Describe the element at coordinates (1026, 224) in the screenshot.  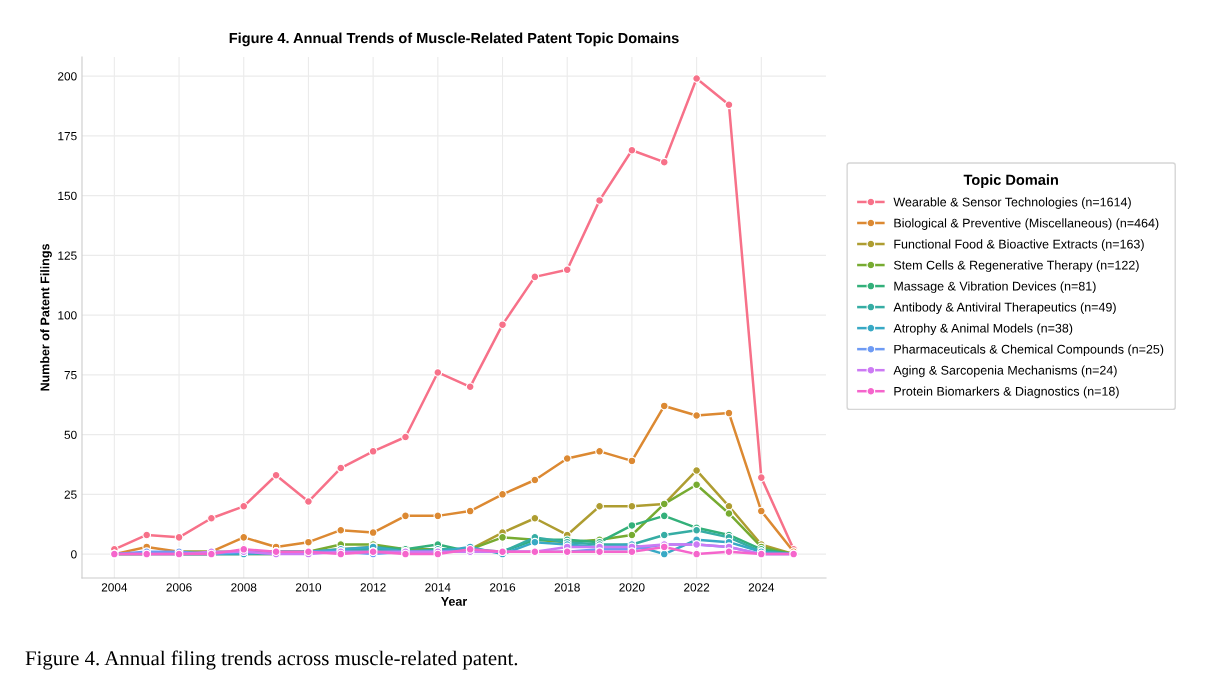
I see `legend-label: Biological & Preventive (Miscellaneous) (n=464)` at that location.